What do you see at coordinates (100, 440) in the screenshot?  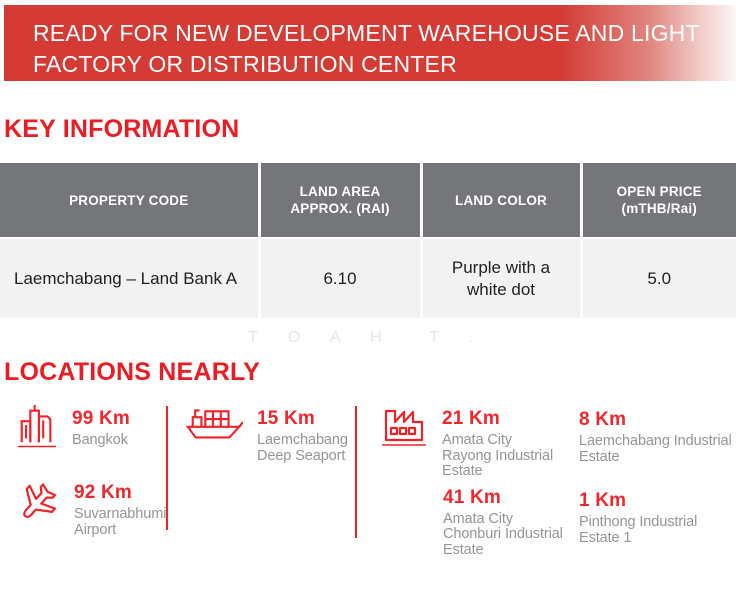 I see `location-label: Bangkok` at bounding box center [100, 440].